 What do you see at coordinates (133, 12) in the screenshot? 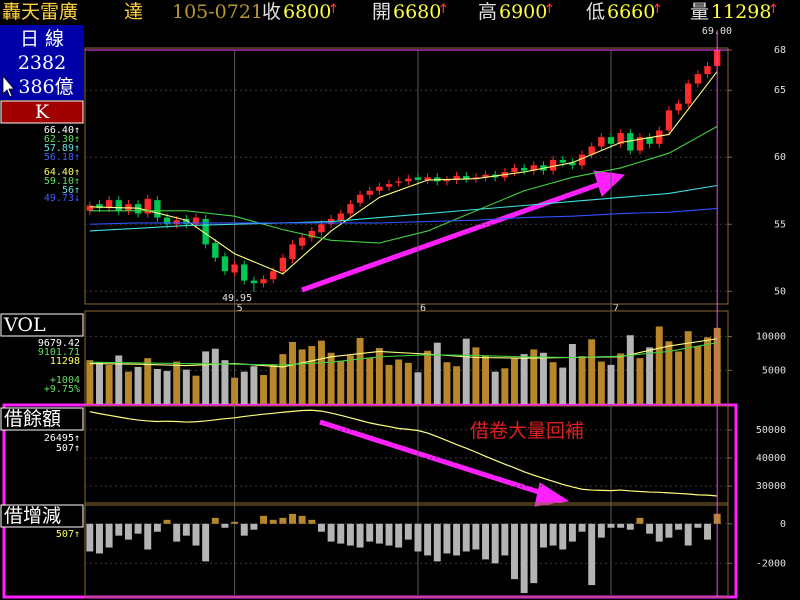
I see `stock-suffix: 達` at bounding box center [133, 12].